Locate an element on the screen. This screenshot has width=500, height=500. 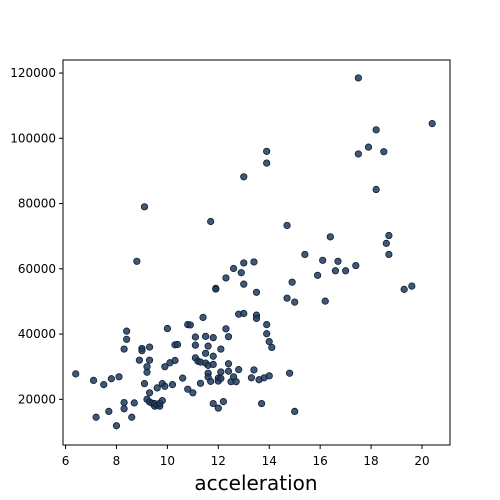
x-tick-label: 12 is located at coordinates (218, 461).